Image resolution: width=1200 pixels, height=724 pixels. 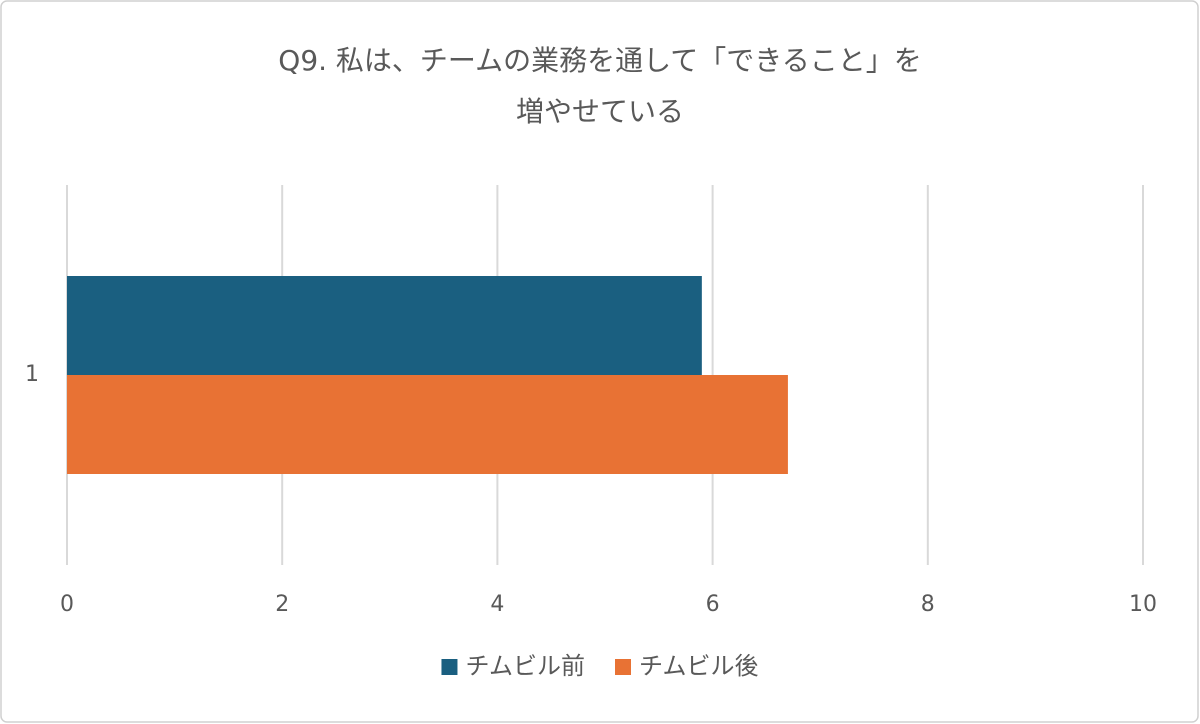 I want to click on x-tick-label: 2, so click(x=282, y=604).